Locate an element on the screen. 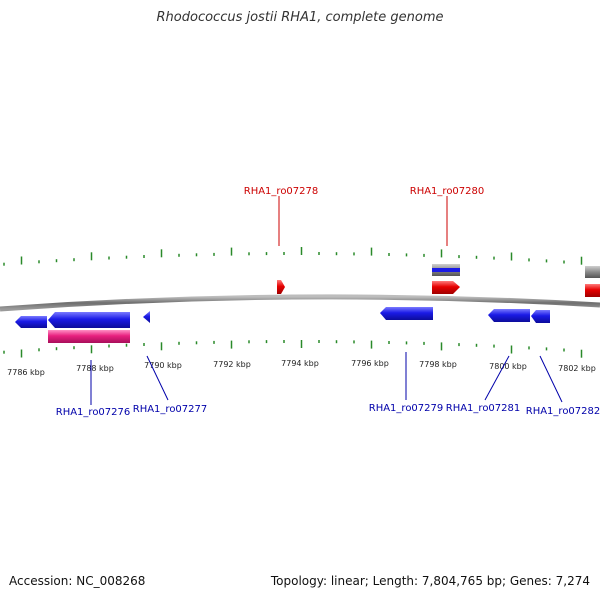  axis-tick-label: 7796 kbp is located at coordinates (370, 363).